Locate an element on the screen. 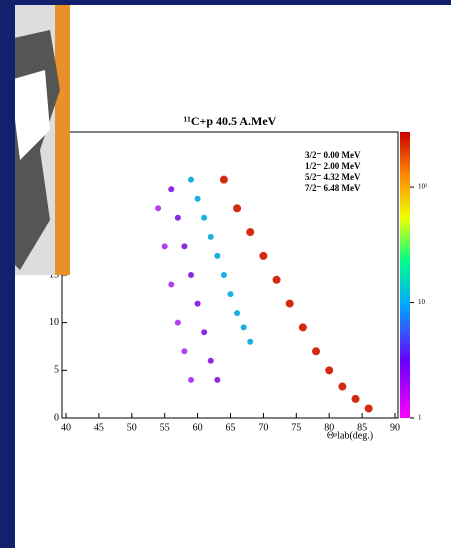  legend-entry: 3/2⁻ 0.00 MeV is located at coordinates (333, 155).